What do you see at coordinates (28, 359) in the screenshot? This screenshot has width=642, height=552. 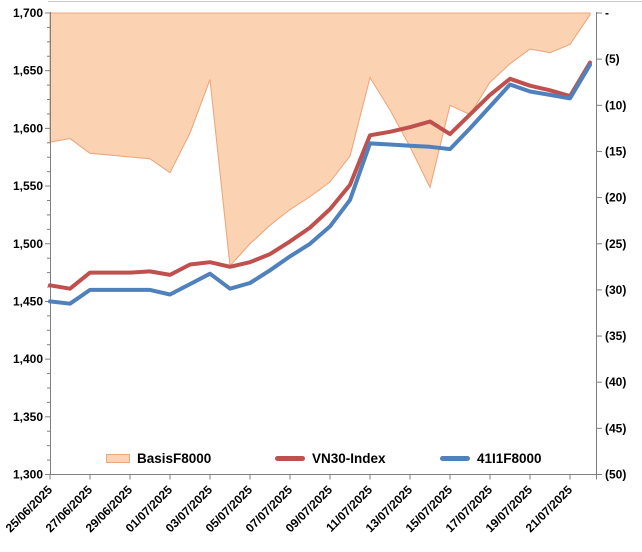 I see `y-axis-left-label: 1,400` at bounding box center [28, 359].